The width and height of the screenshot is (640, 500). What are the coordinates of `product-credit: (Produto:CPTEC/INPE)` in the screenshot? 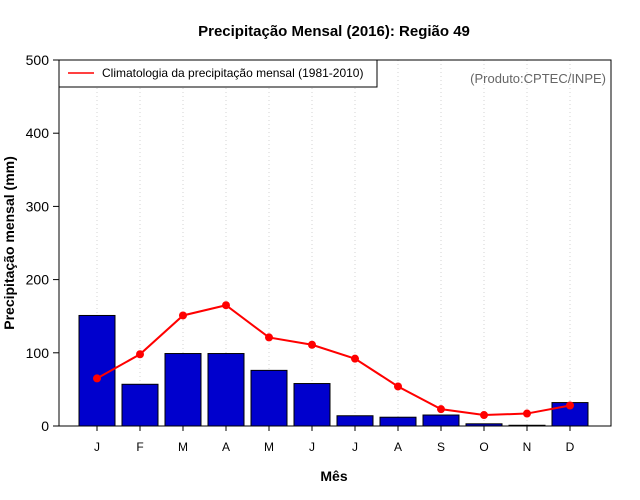 It's located at (538, 78).